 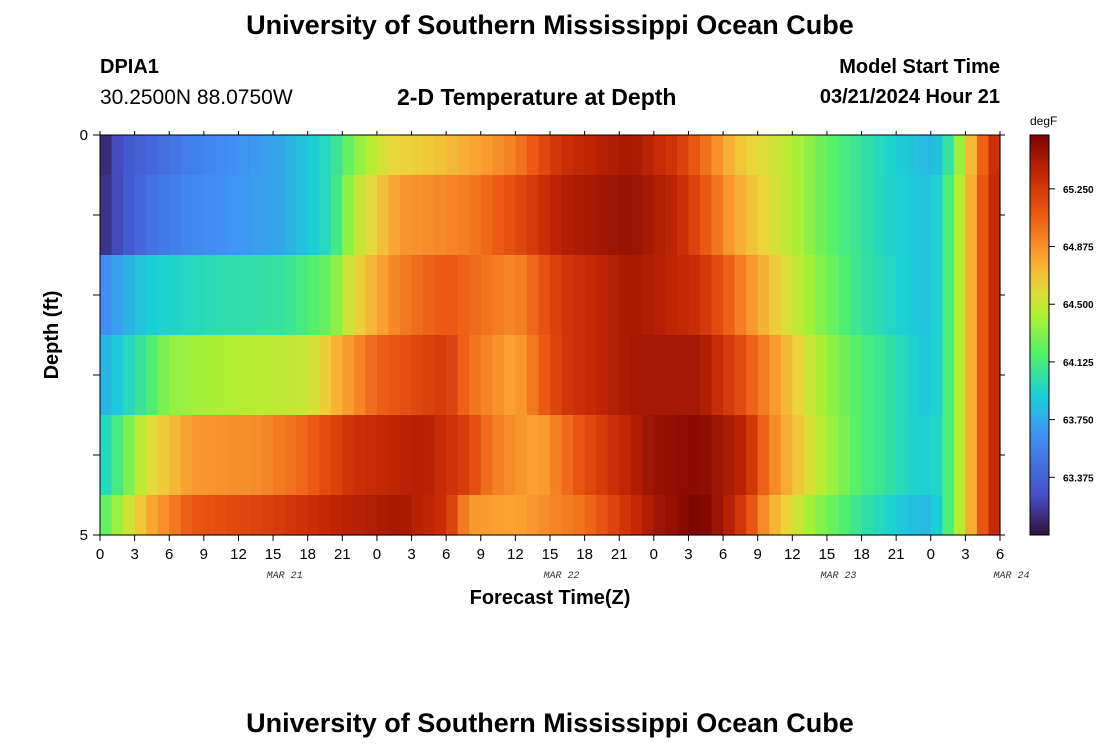 I want to click on x-tick-label: 6, so click(x=446, y=554).